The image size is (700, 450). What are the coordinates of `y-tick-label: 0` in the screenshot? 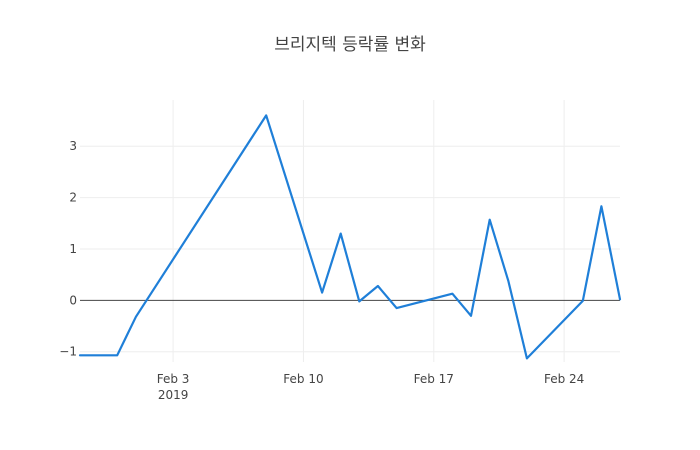 It's located at (73, 300).